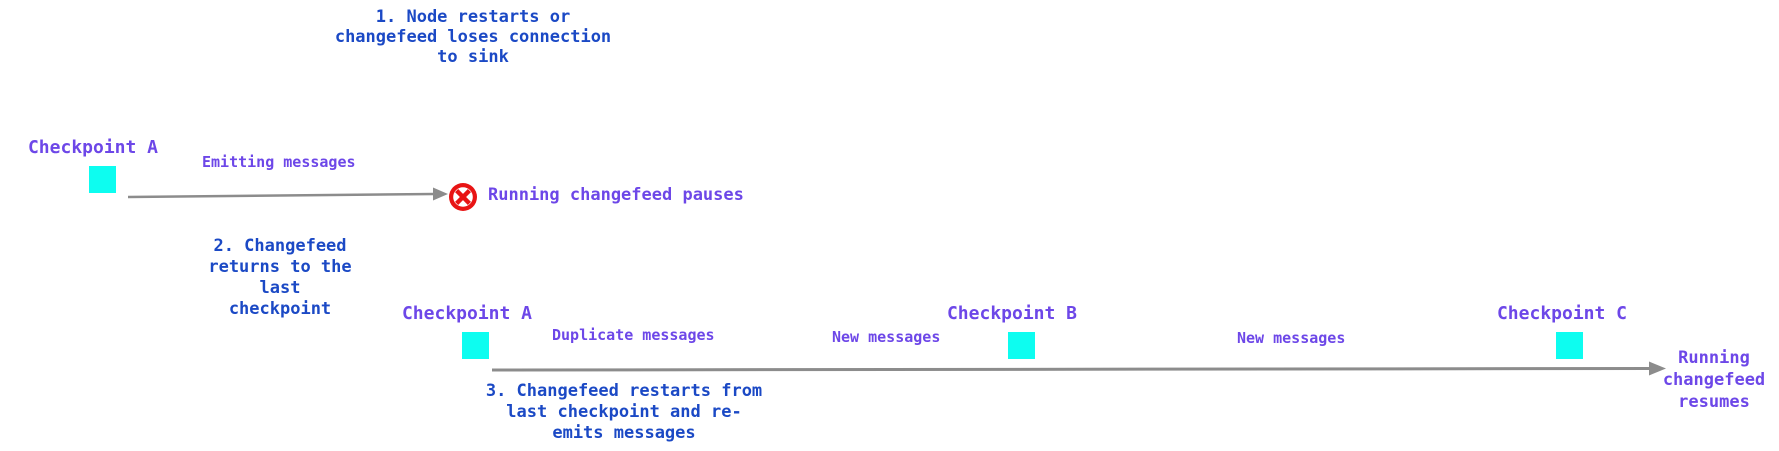 The image size is (1779, 451). What do you see at coordinates (281, 195) in the screenshot?
I see `paused-timeline-line` at bounding box center [281, 195].